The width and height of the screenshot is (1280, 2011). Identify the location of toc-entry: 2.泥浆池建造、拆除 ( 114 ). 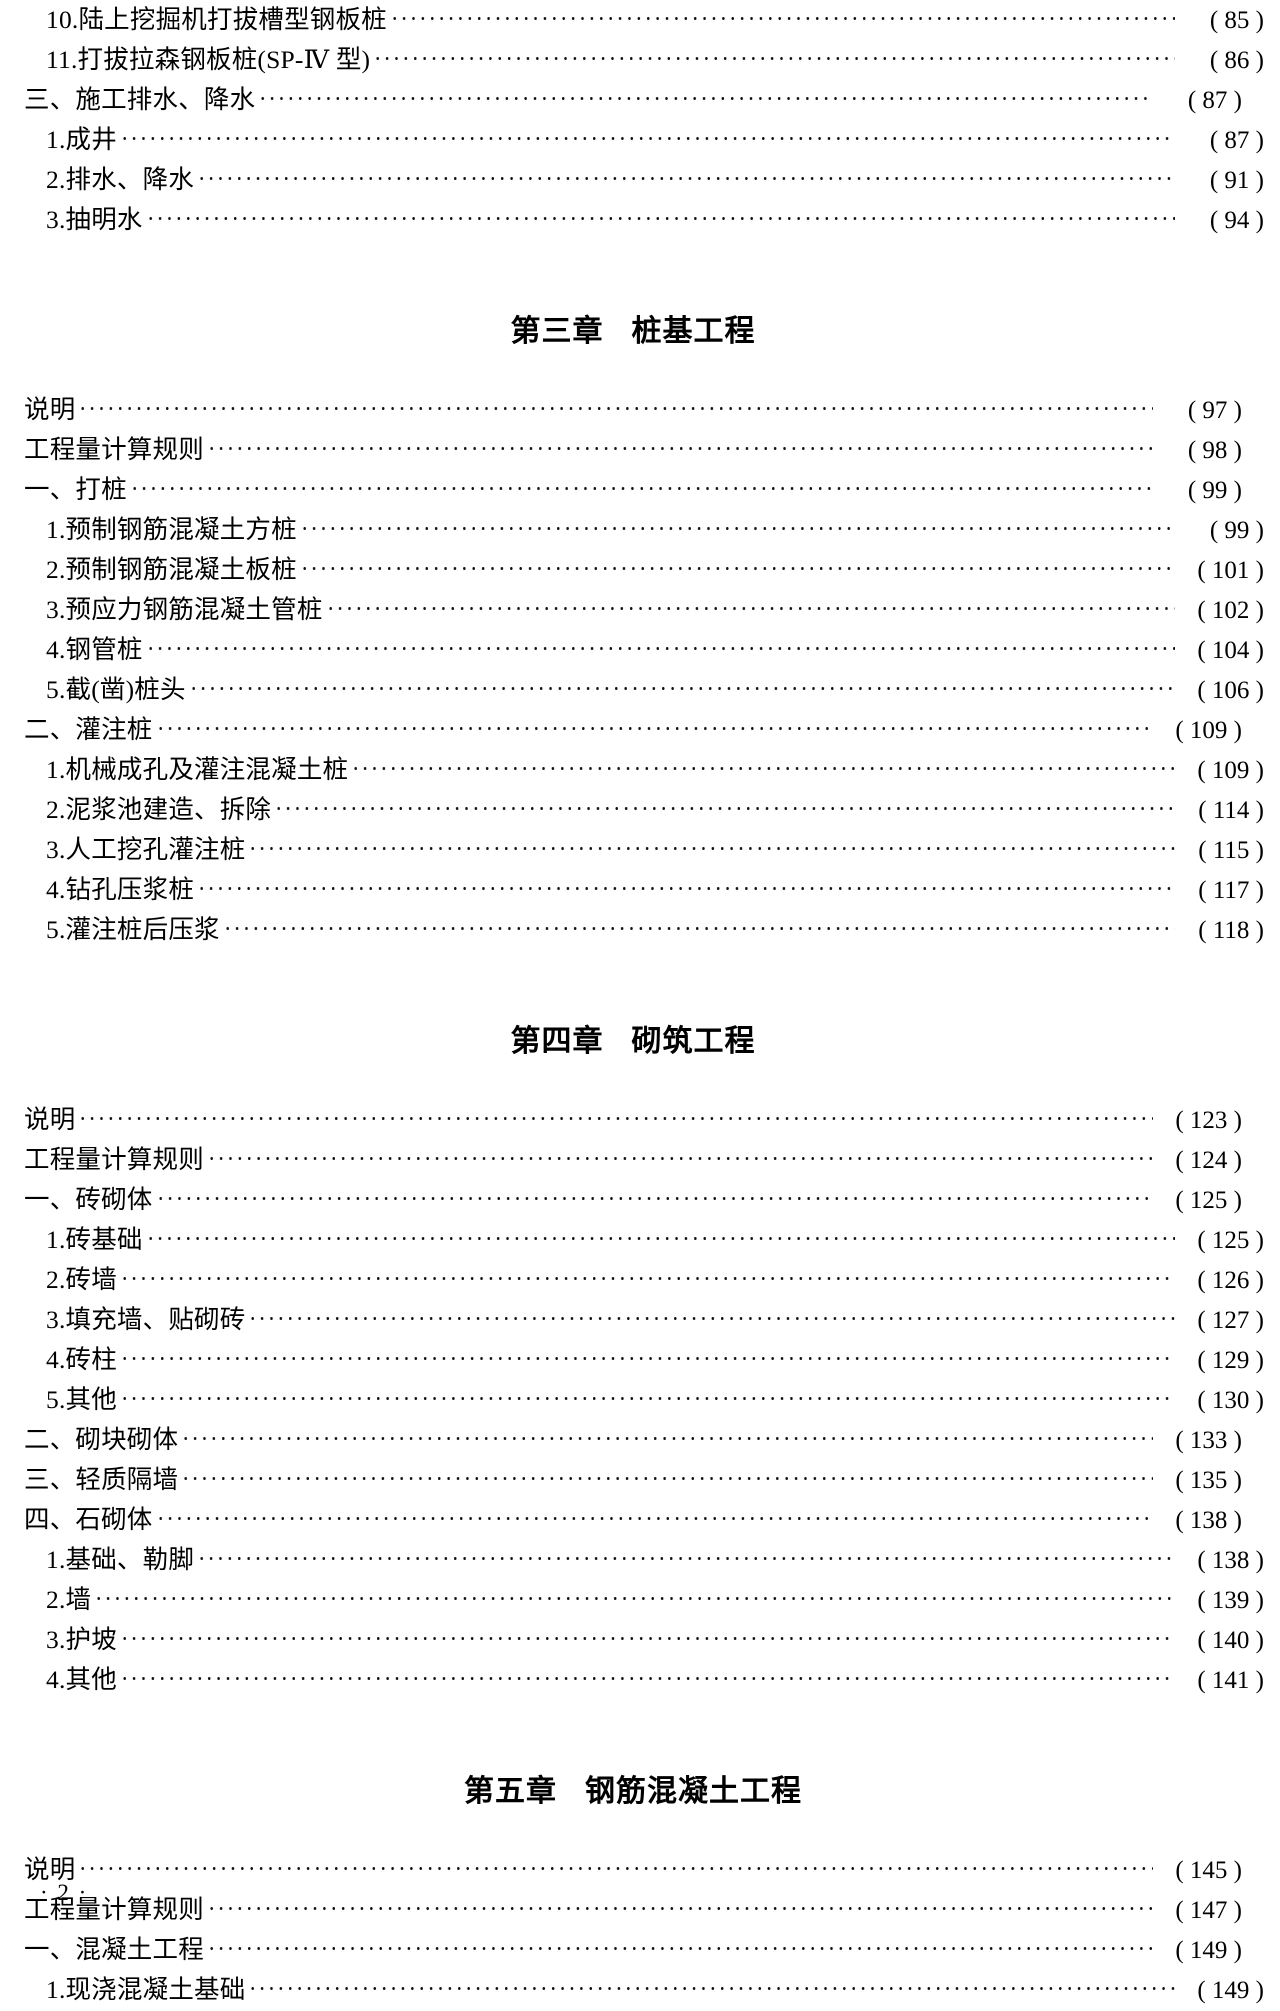
(644, 810).